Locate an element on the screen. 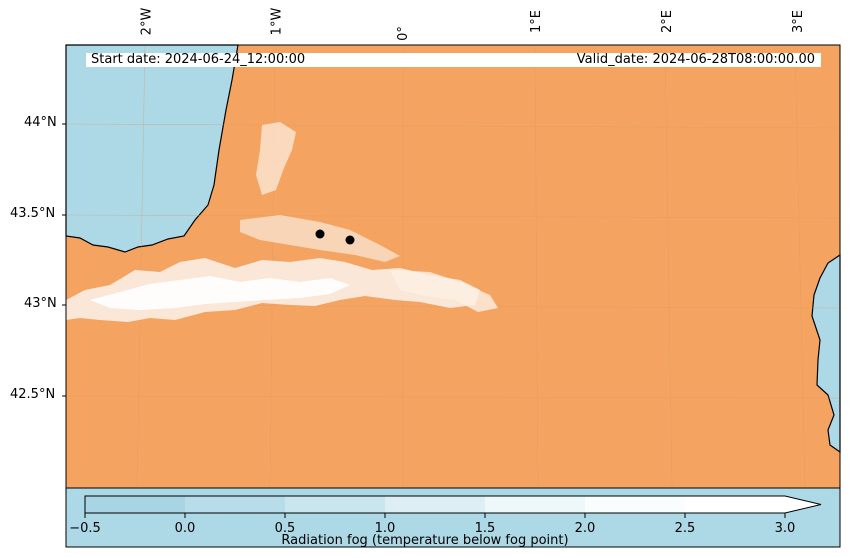  lat-tick-44n: 44°N is located at coordinates (40, 122).